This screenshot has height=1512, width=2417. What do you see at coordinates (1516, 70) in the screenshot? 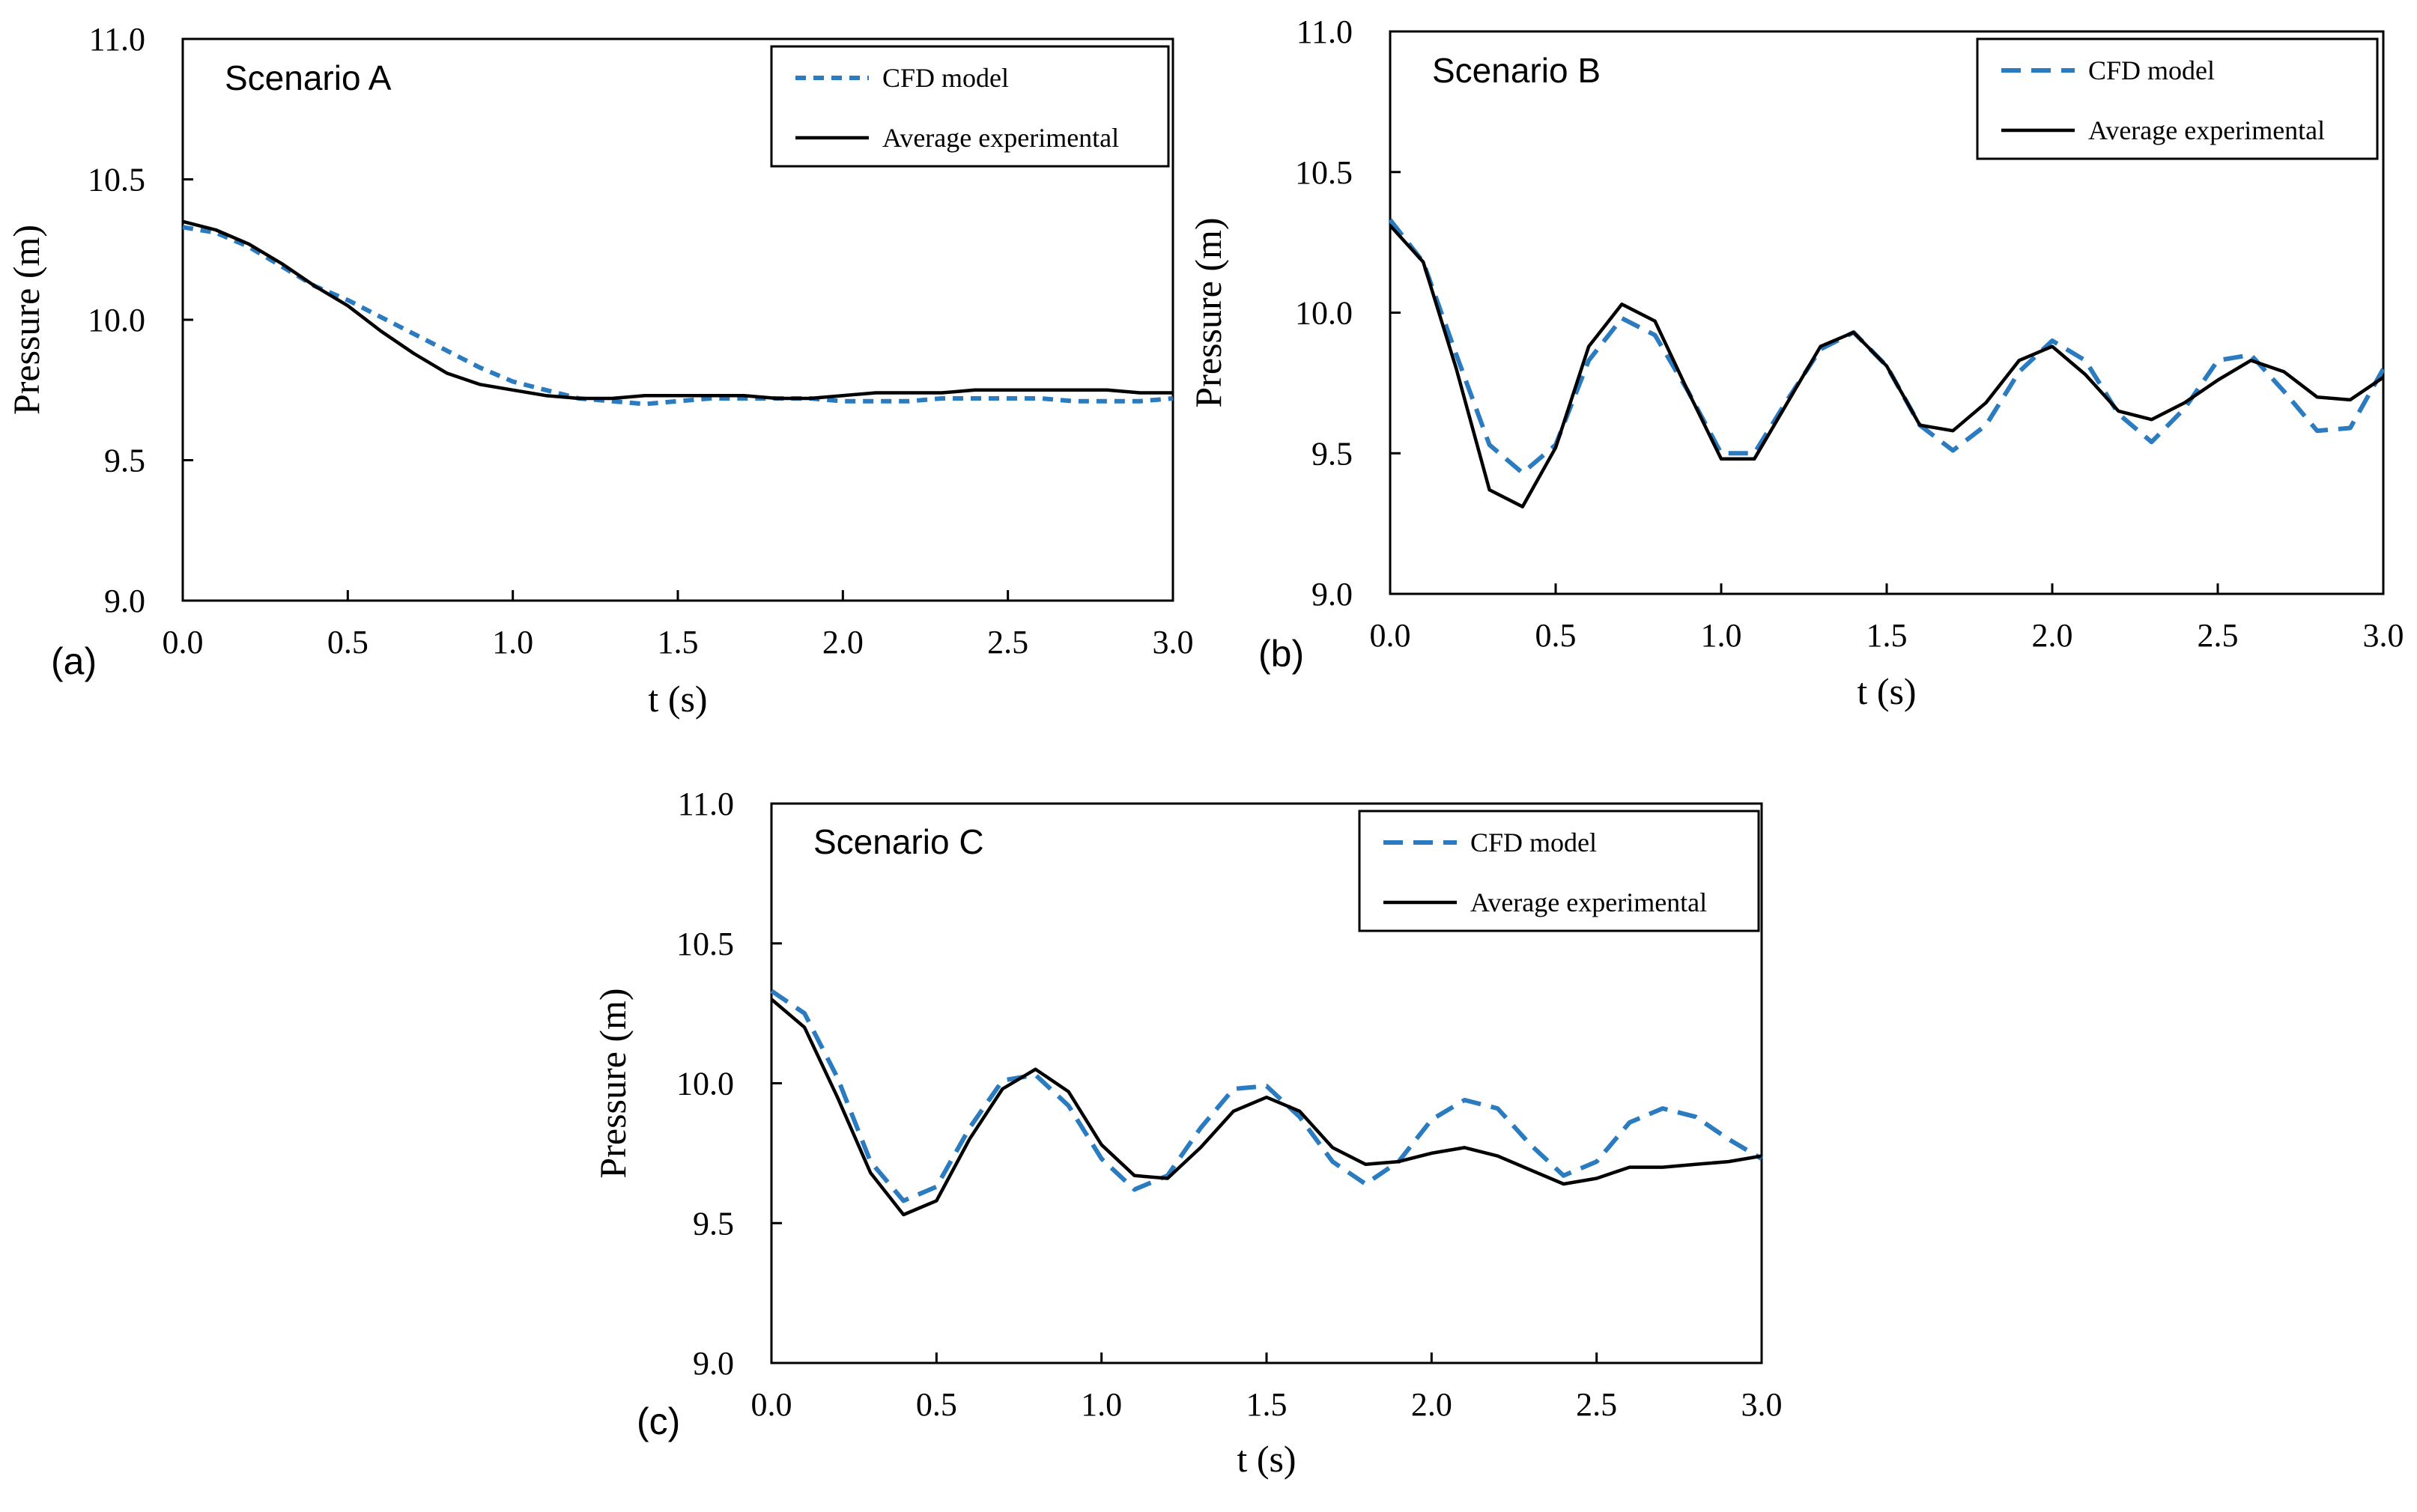
I see `scenario-title: Scenario B` at bounding box center [1516, 70].